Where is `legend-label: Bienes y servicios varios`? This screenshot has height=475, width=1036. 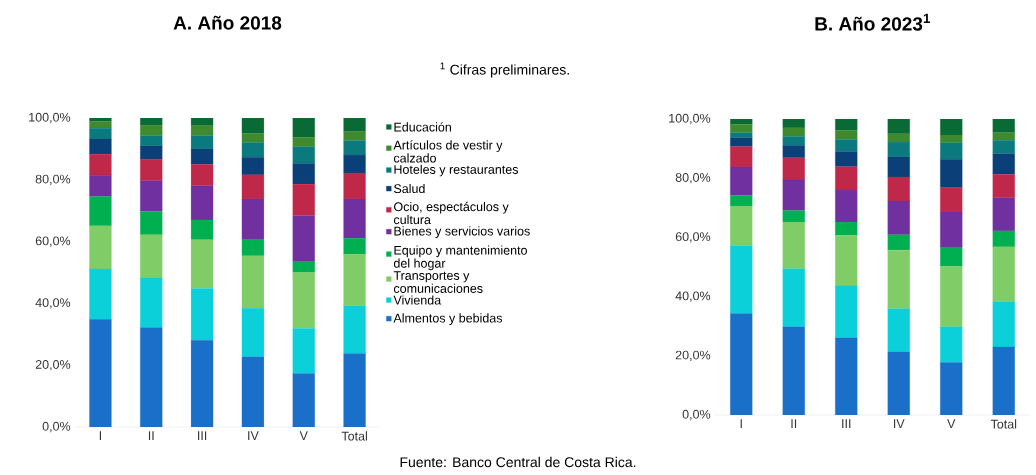
legend-label: Bienes y servicios varios is located at coordinates (462, 232).